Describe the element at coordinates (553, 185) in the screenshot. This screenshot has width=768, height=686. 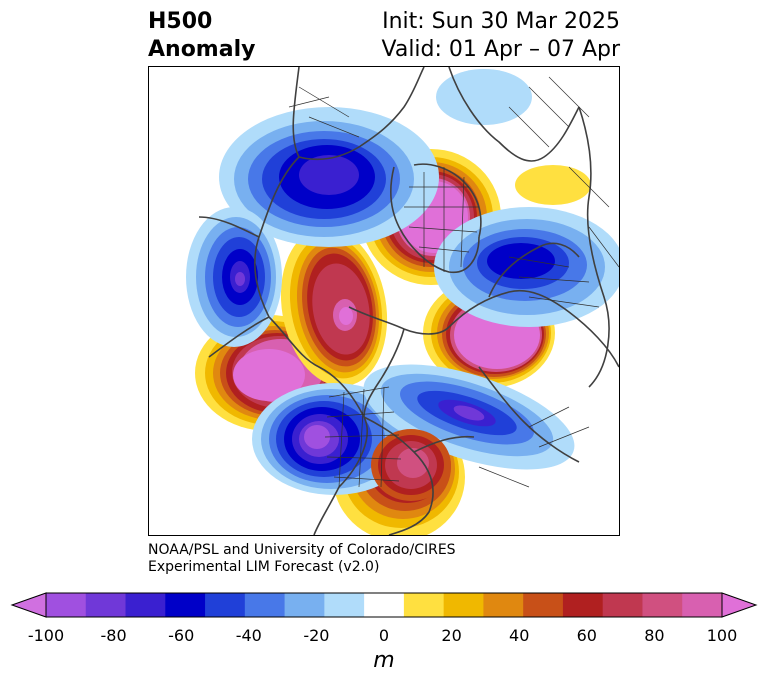
I see `positive-anomaly-eurasia-small` at that location.